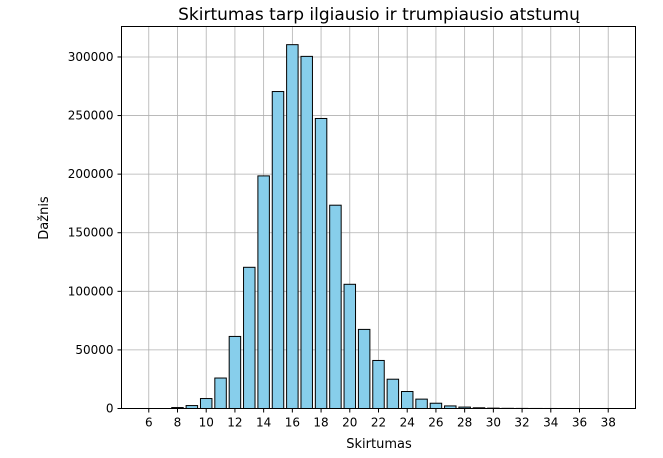  I want to click on x-tick-label: 26, so click(435, 423).